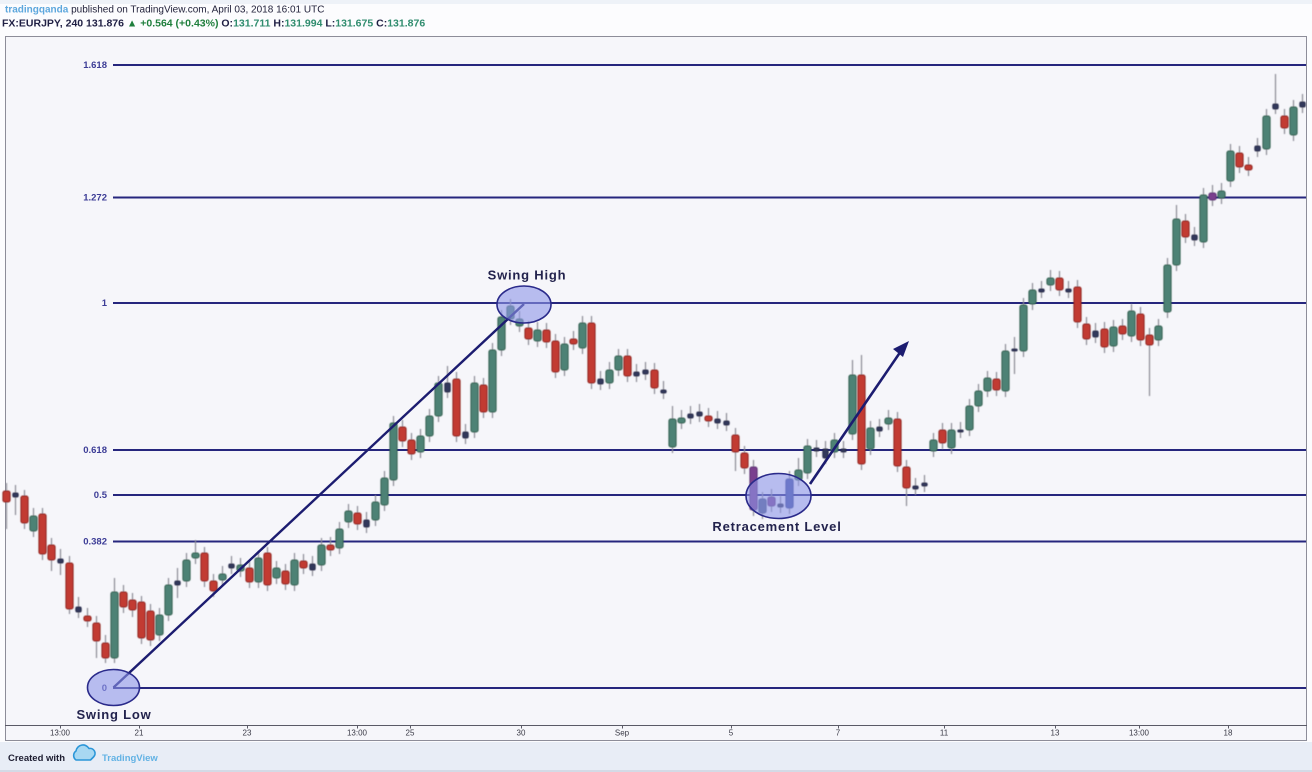  What do you see at coordinates (139, 733) in the screenshot?
I see `svg-text: 21` at bounding box center [139, 733].